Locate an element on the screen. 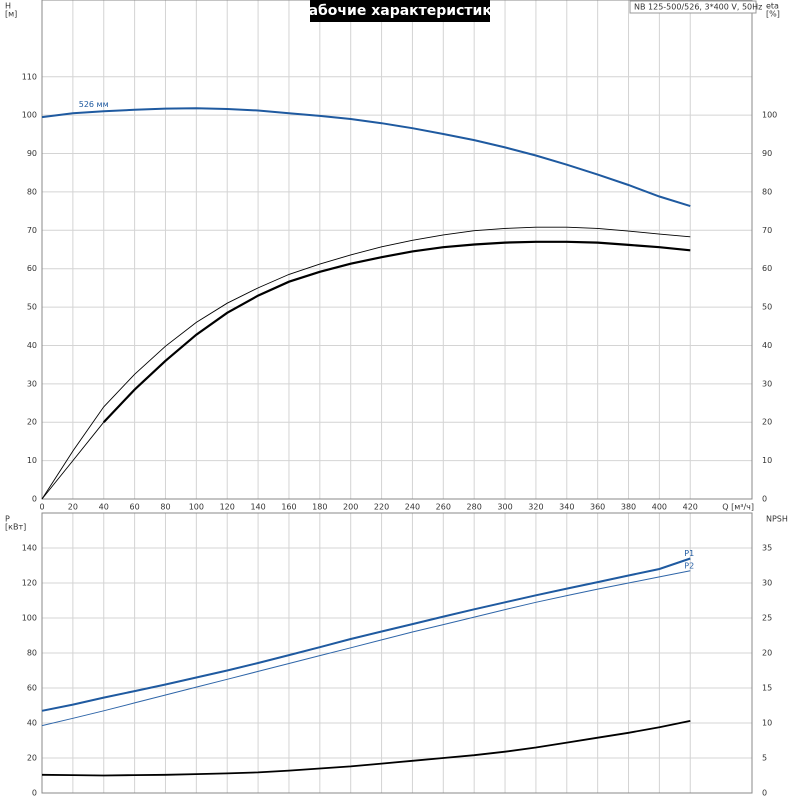 This screenshot has width=800, height=804. x-tick-label: 380 is located at coordinates (628, 507).